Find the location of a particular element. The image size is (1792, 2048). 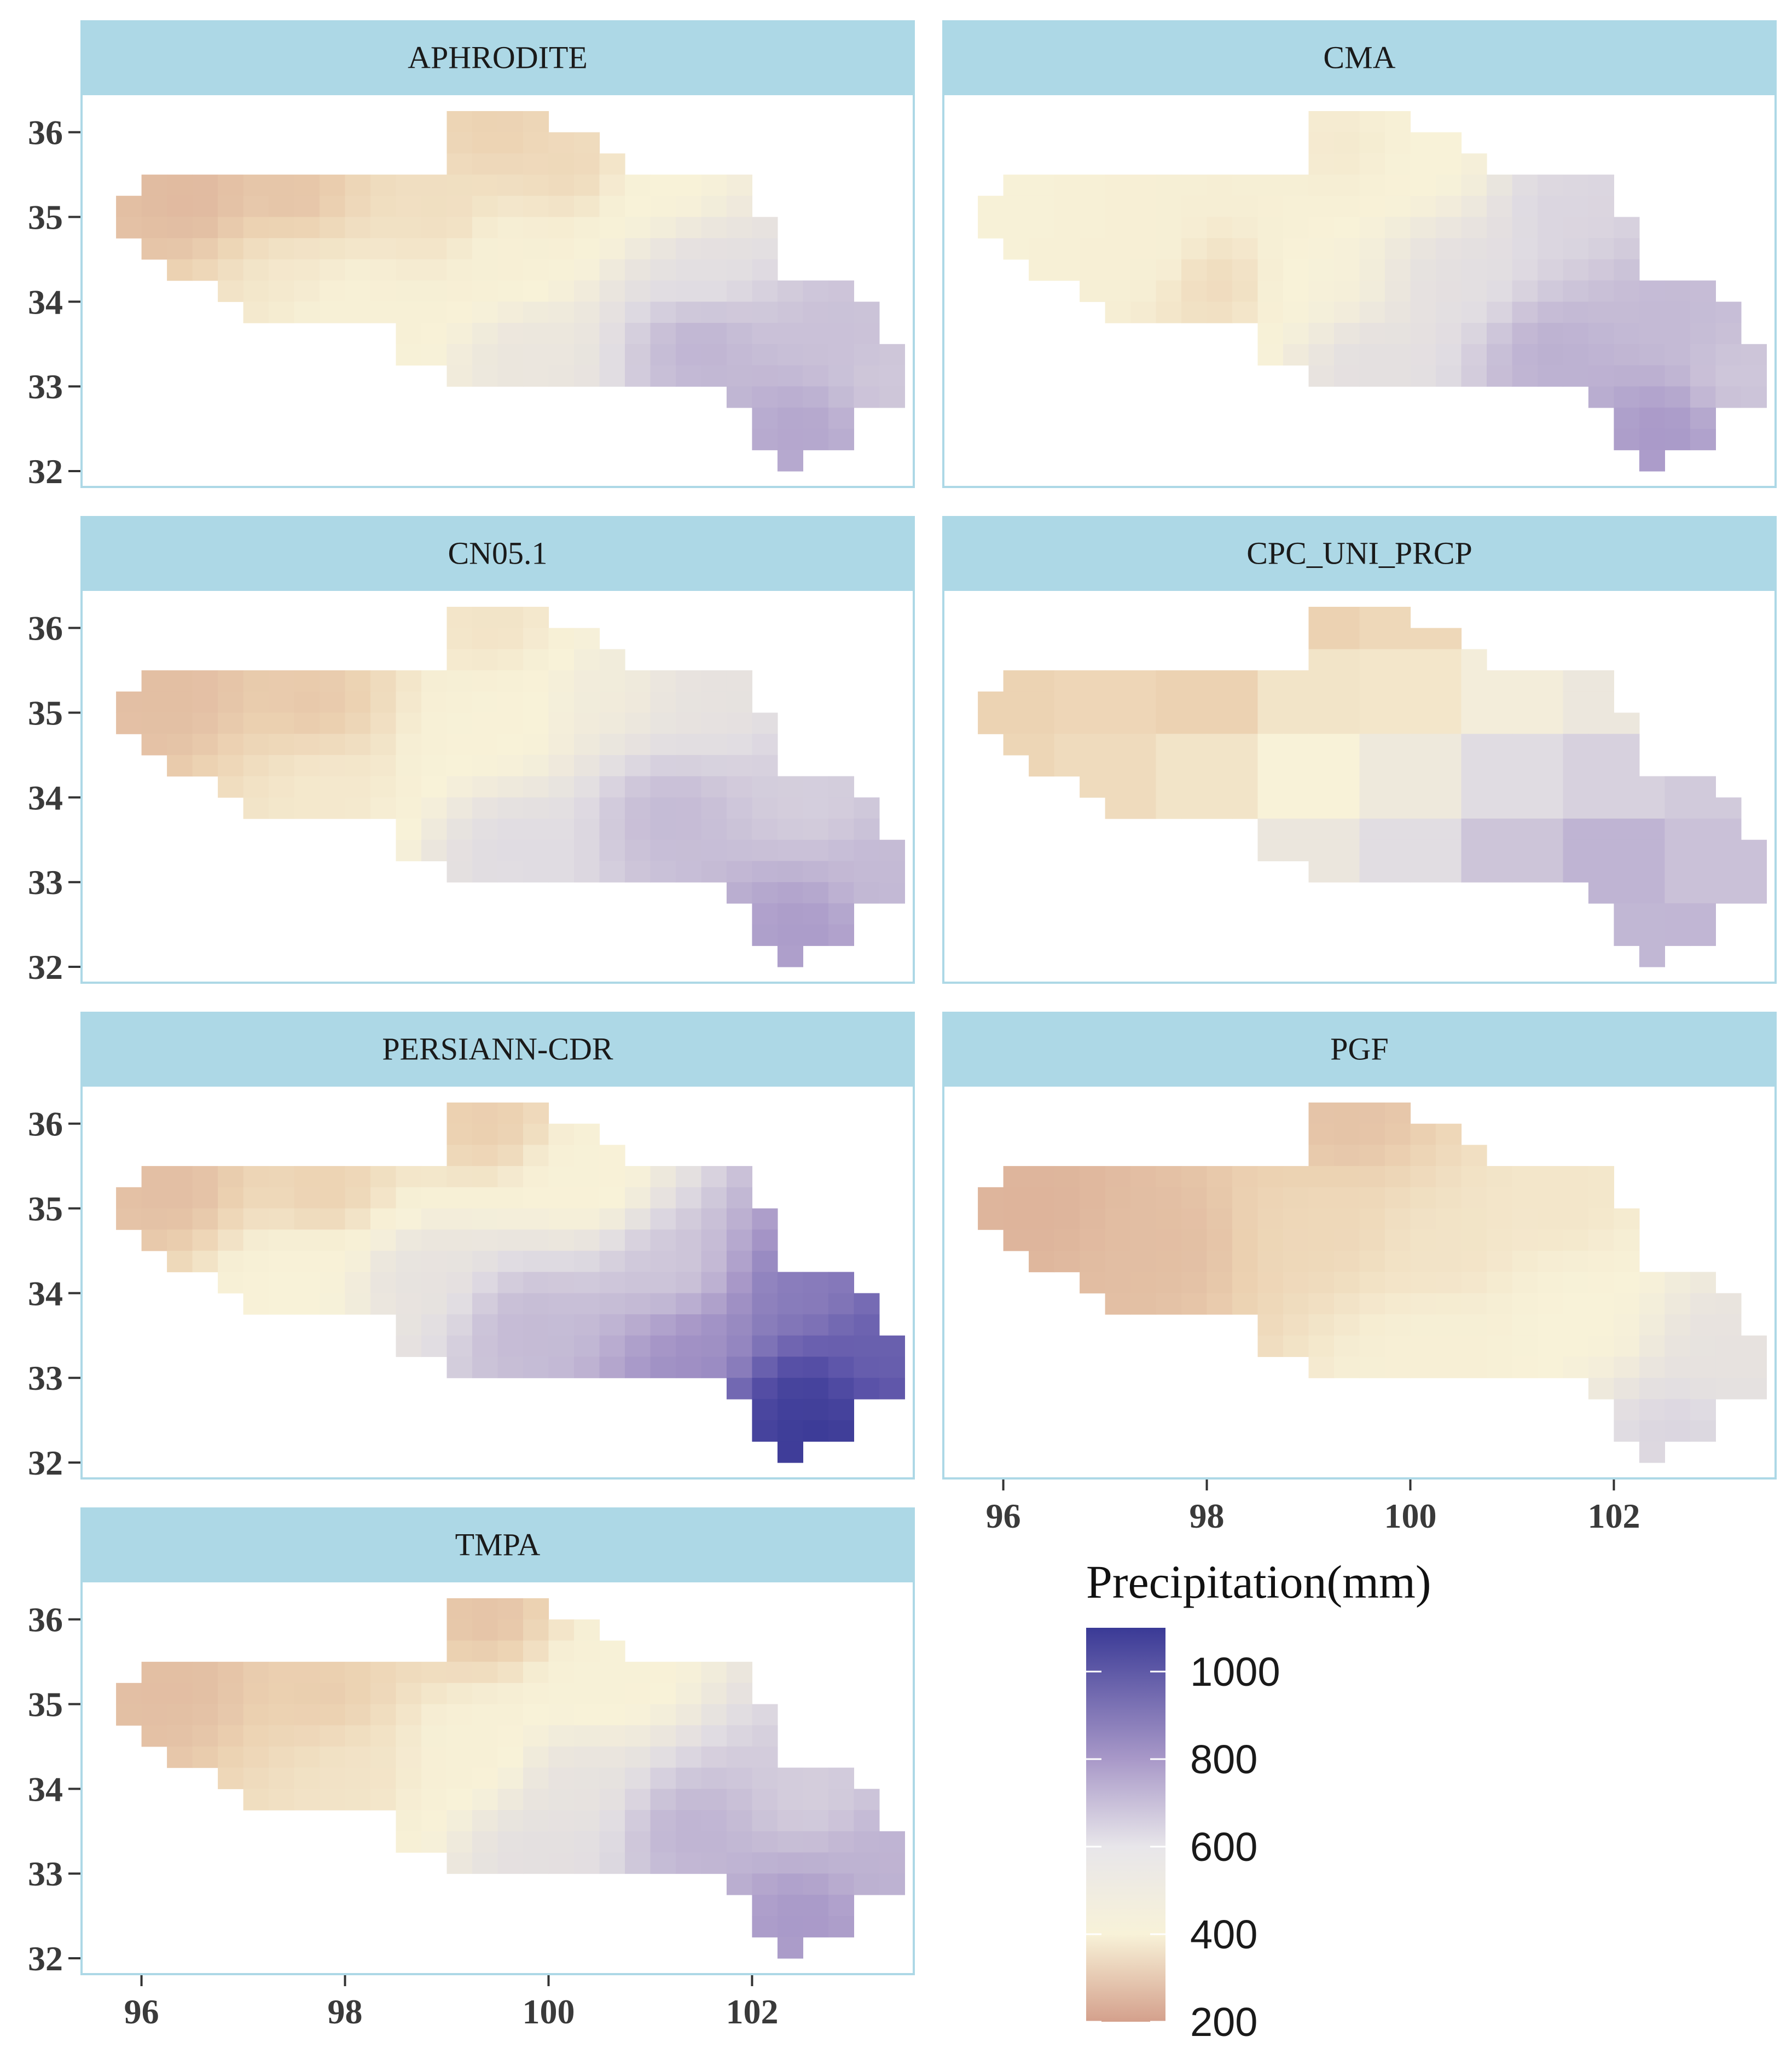

strip-tmpa is located at coordinates (497, 1544).